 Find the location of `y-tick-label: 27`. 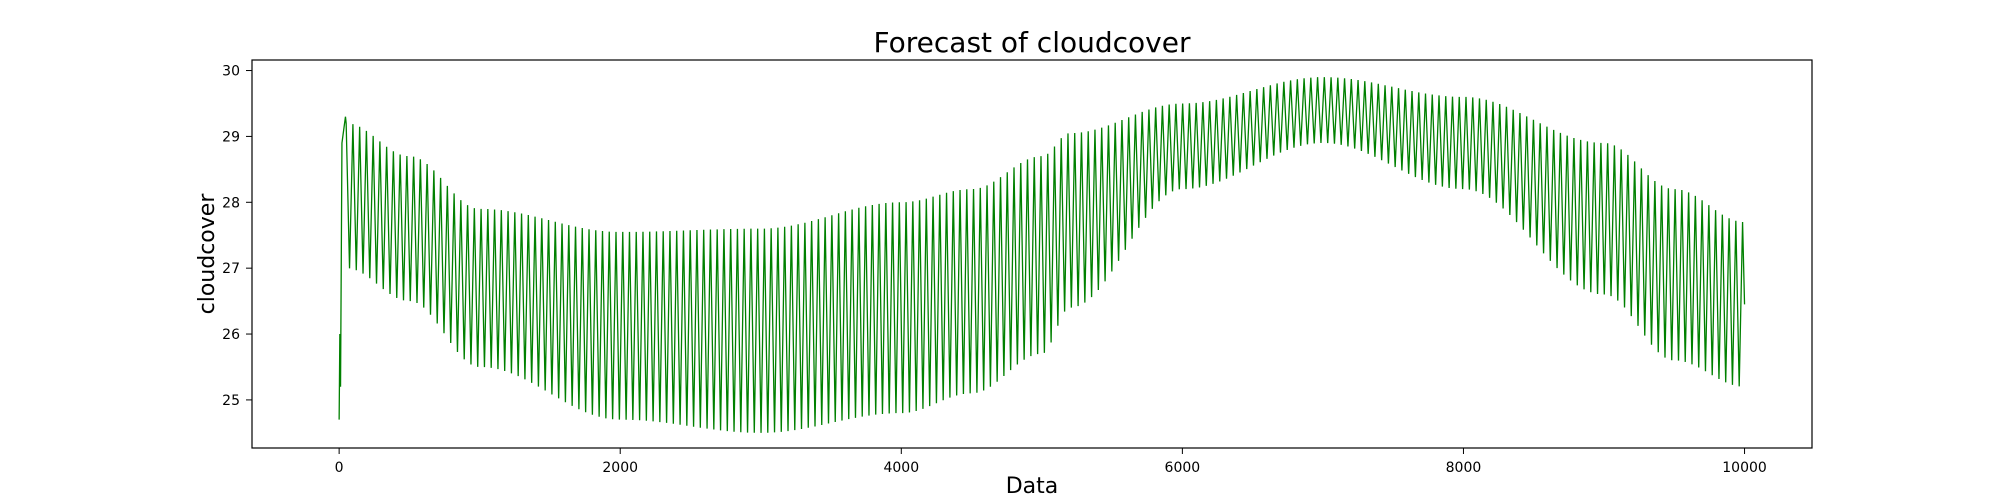

y-tick-label: 27 is located at coordinates (231, 269).